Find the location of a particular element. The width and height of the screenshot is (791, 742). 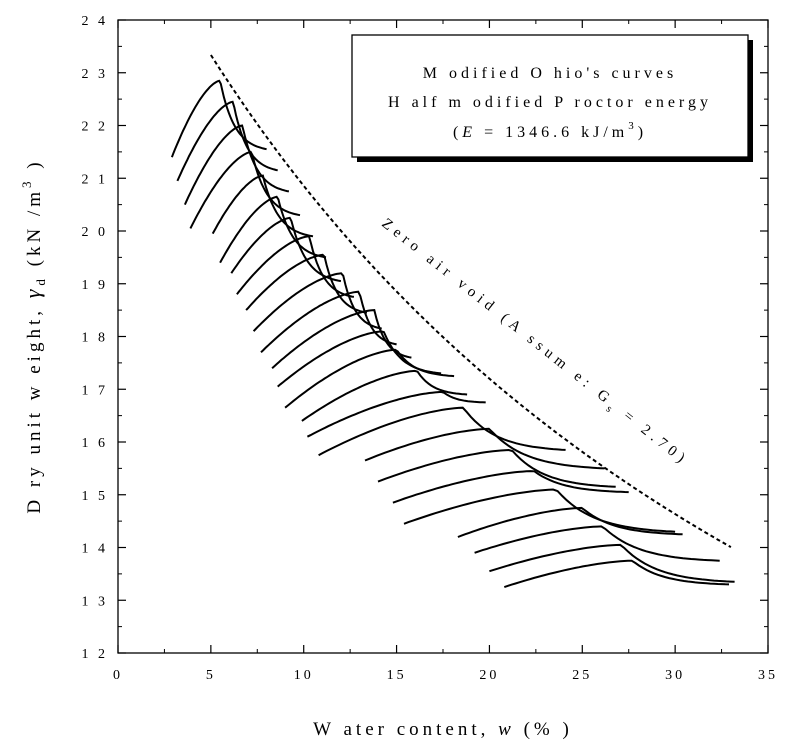

y-axis-title: D ry unit w eight, γd (kN /m3 ) is located at coordinates (33, 335).